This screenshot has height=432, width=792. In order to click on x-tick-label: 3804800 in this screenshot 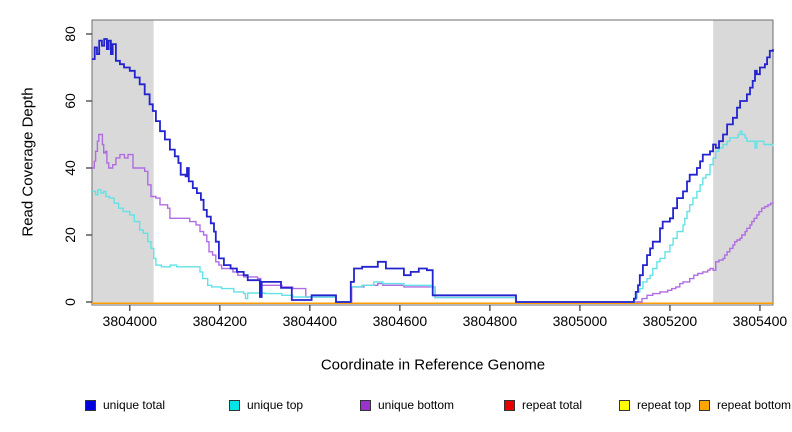, I will do `click(490, 321)`.